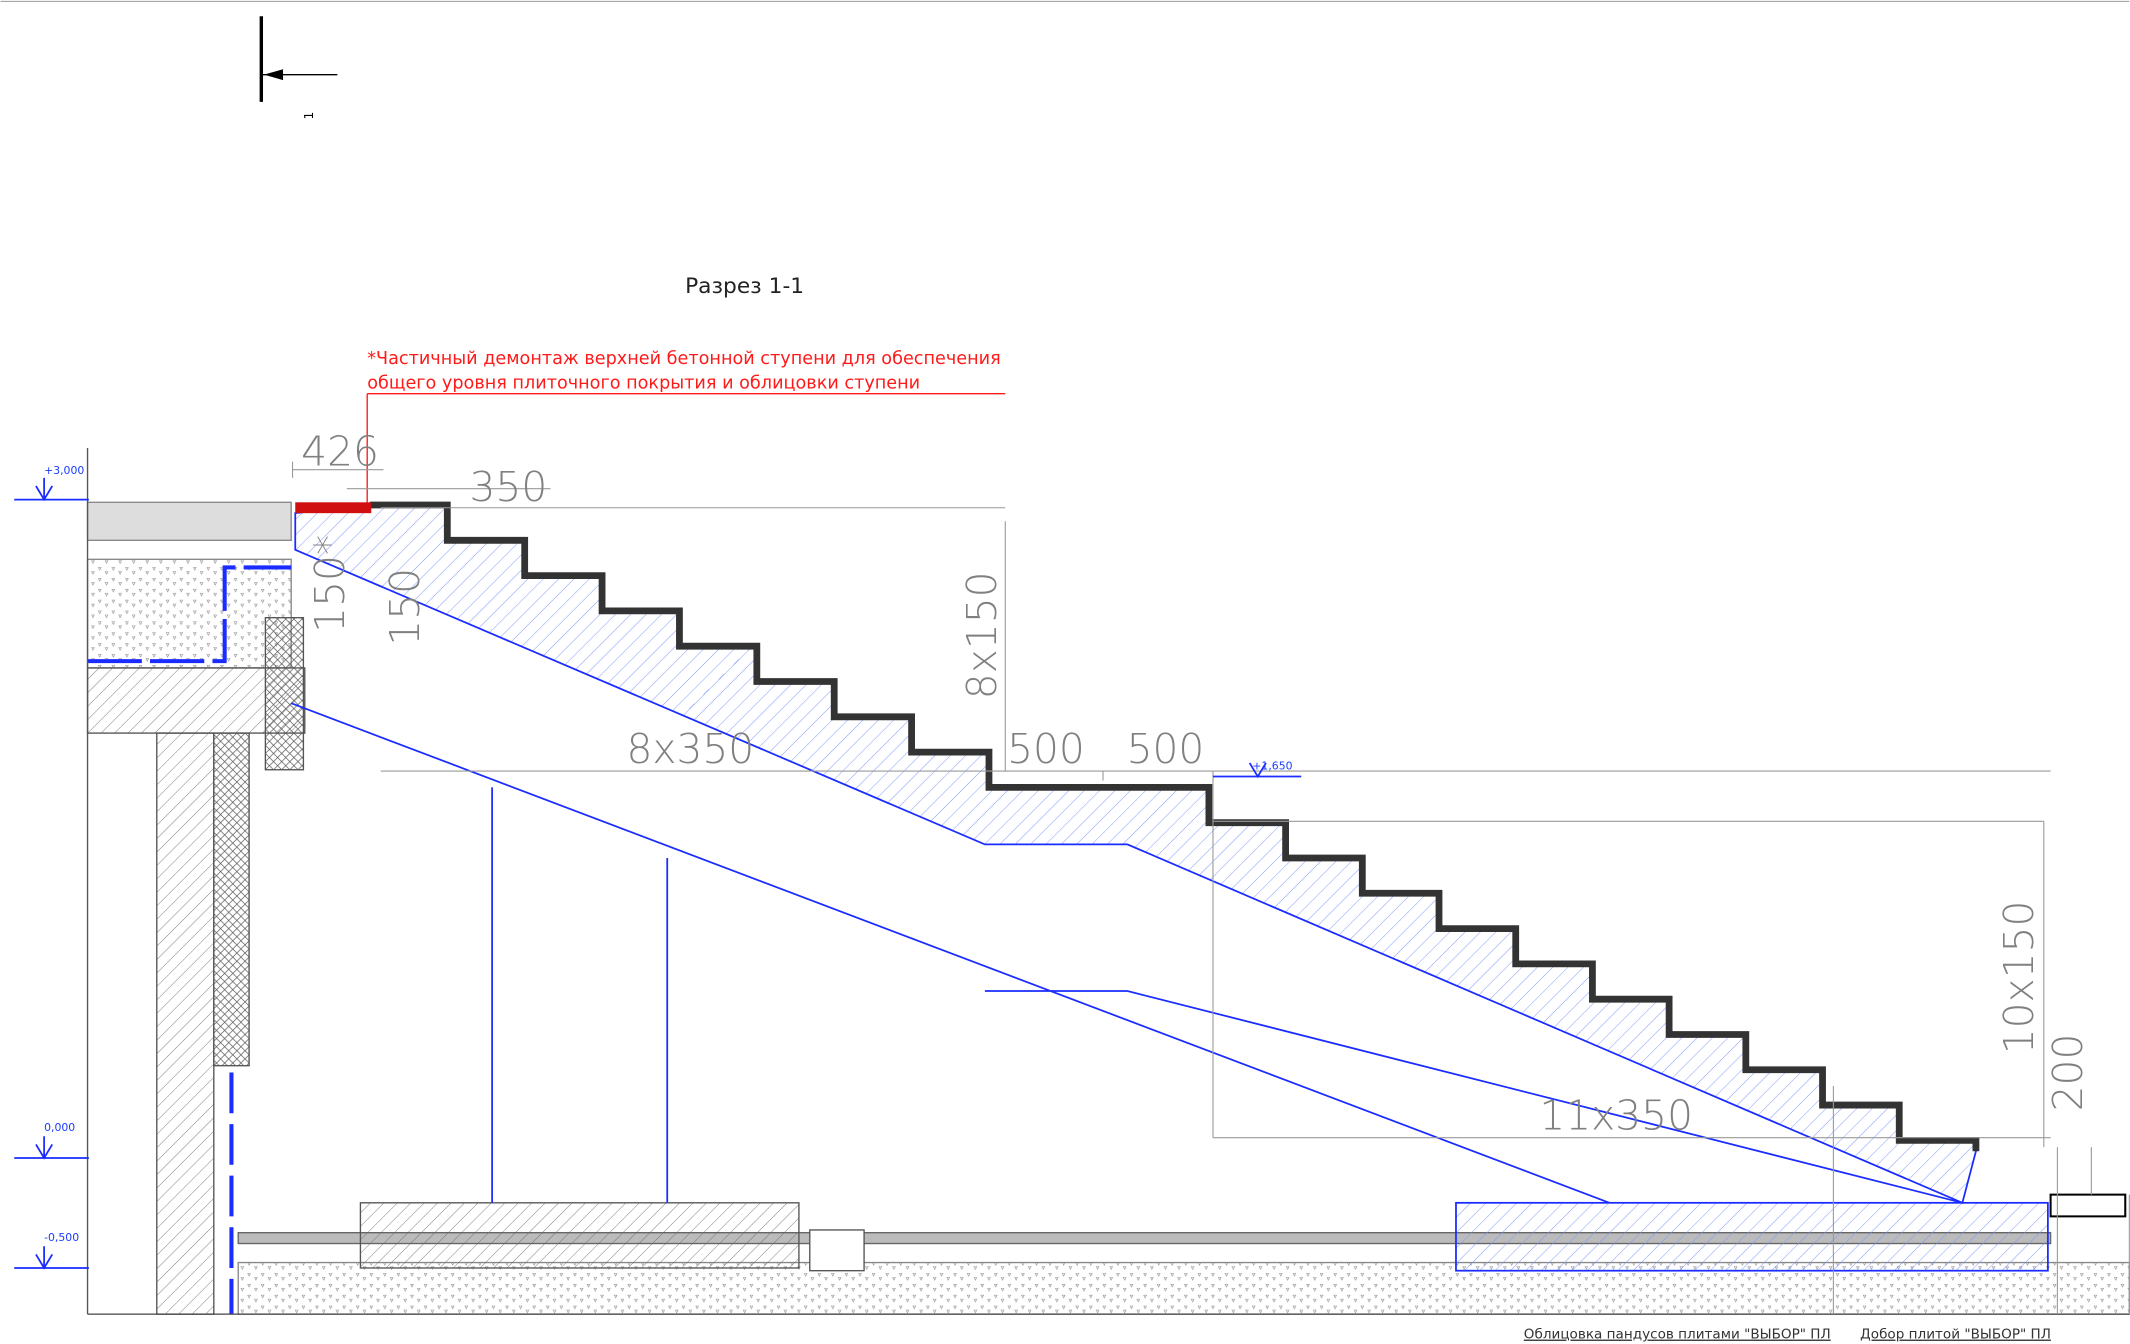 The height and width of the screenshot is (1344, 2130). Describe the element at coordinates (1677, 1335) in the screenshot. I see `label: Облицовка пандусов плитами "ВЫБОР" ПЛ` at that location.